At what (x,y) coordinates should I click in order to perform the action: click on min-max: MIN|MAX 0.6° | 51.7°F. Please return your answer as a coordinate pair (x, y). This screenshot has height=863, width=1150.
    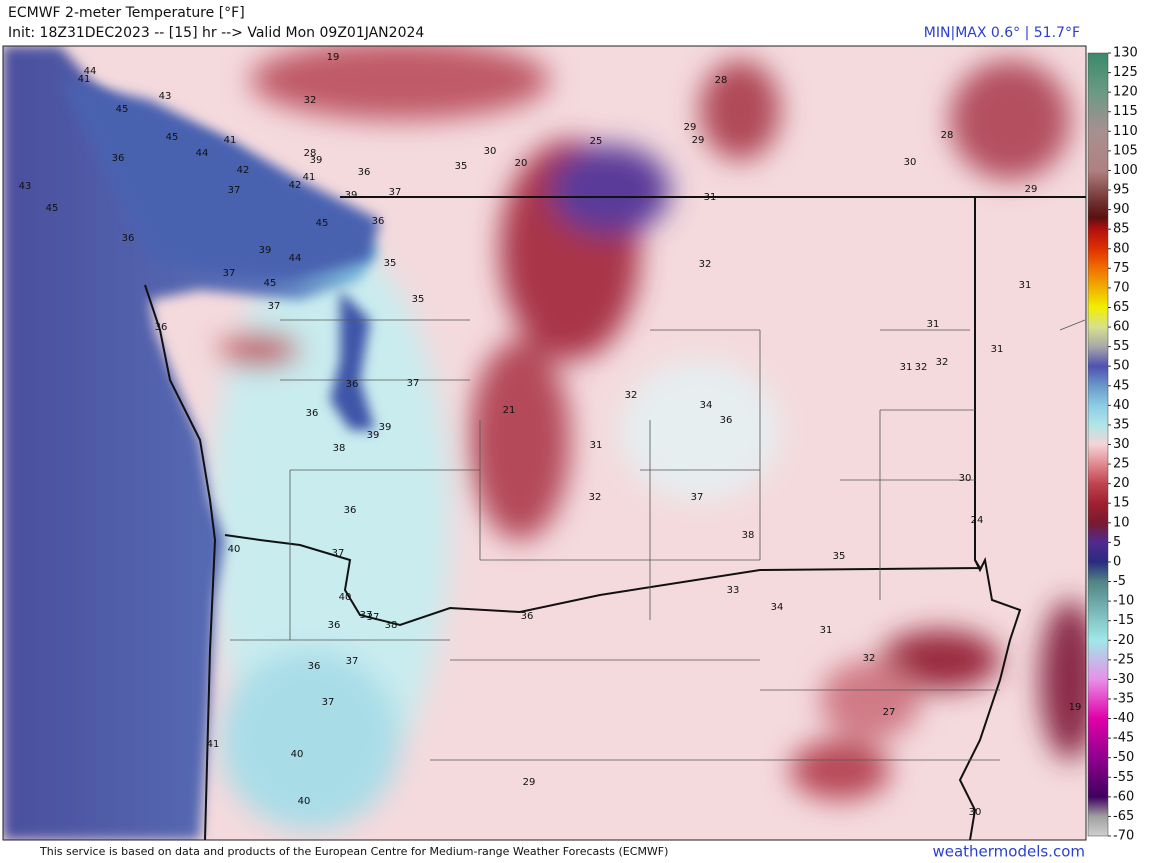
    Looking at the image, I should click on (1002, 33).